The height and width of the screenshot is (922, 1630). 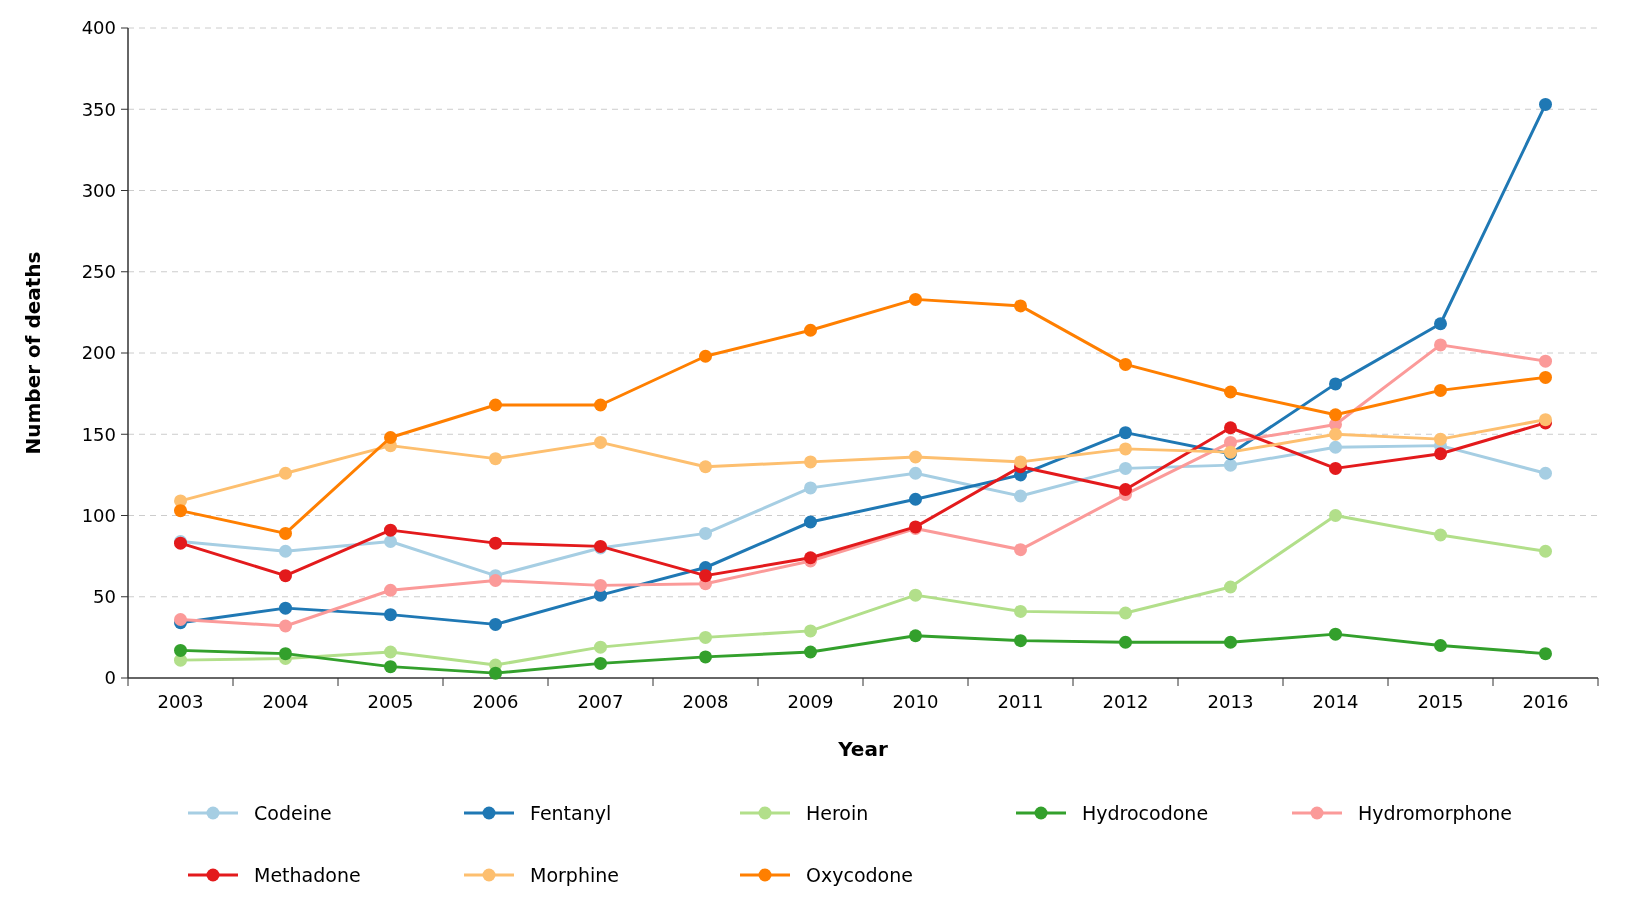 What do you see at coordinates (1435, 812) in the screenshot?
I see `legend-label: Hydromorphone` at bounding box center [1435, 812].